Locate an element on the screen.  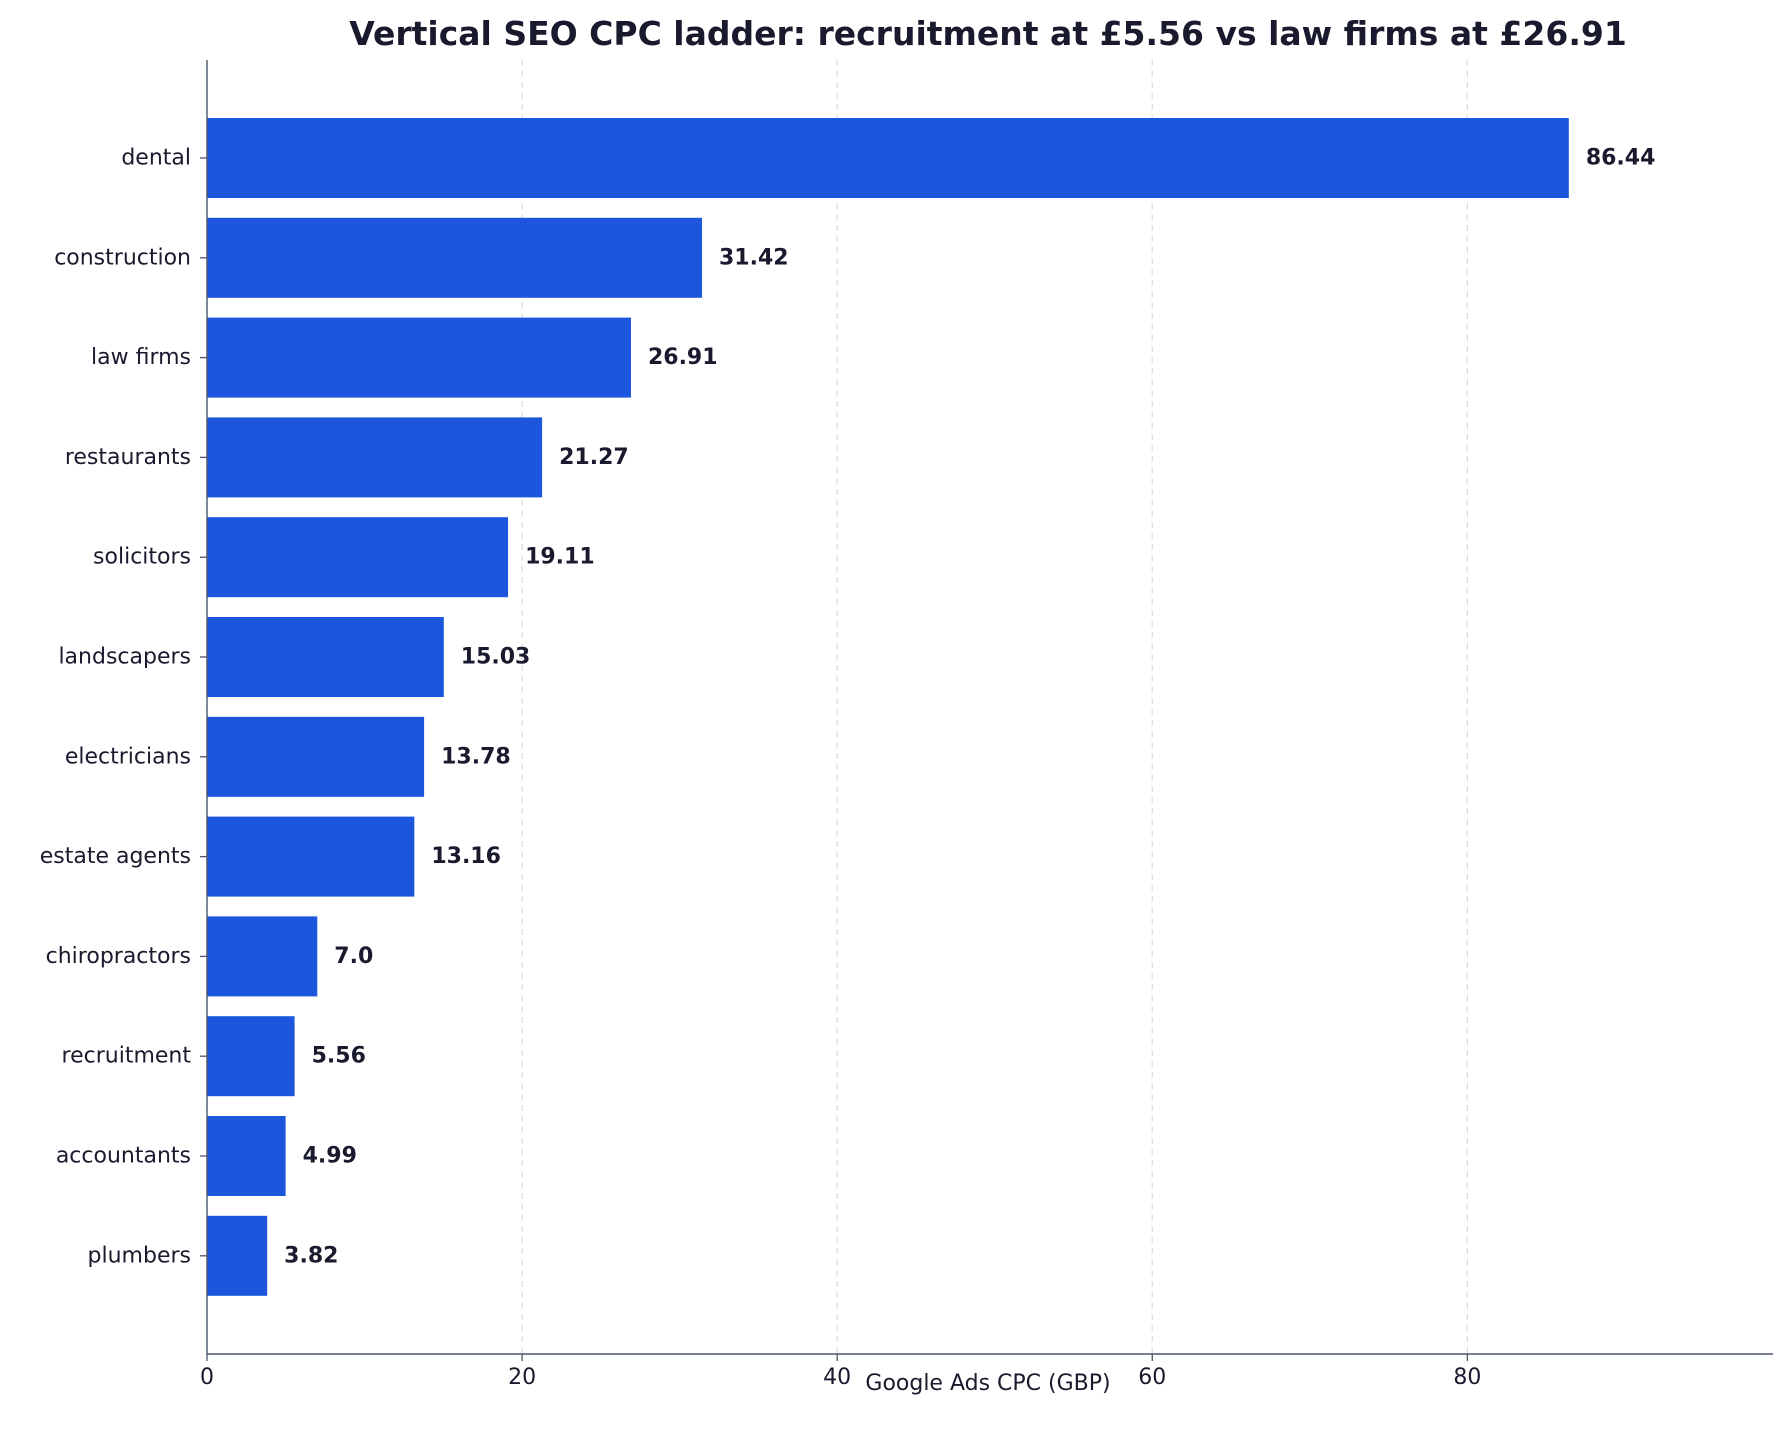
y-tick-label: law firms is located at coordinates (141, 357).